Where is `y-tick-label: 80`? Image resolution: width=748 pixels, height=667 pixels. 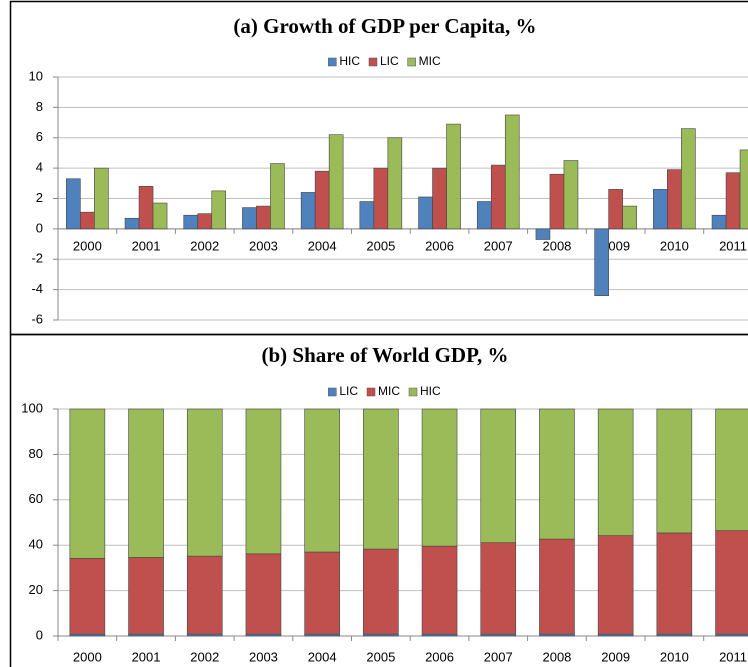
y-tick-label: 80 is located at coordinates (36, 453).